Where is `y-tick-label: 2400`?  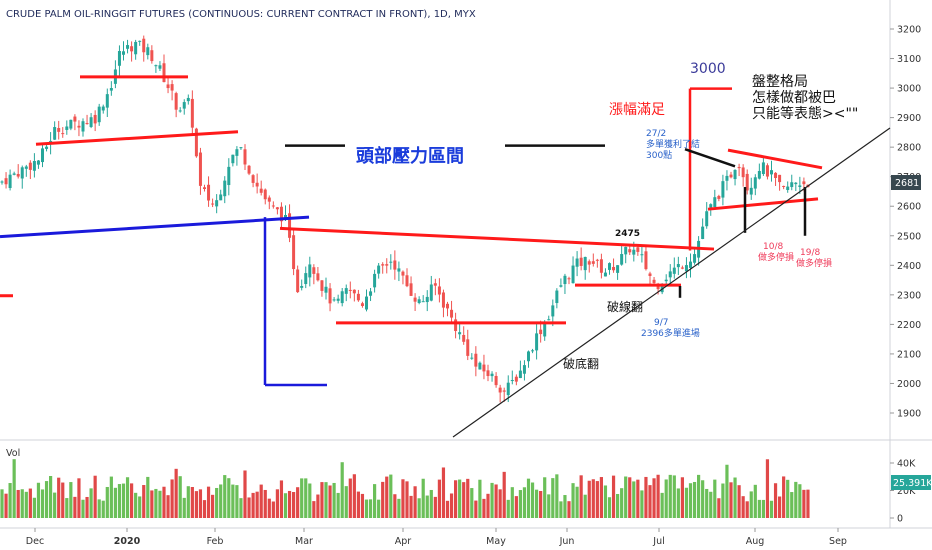
y-tick-label: 2400 is located at coordinates (909, 266).